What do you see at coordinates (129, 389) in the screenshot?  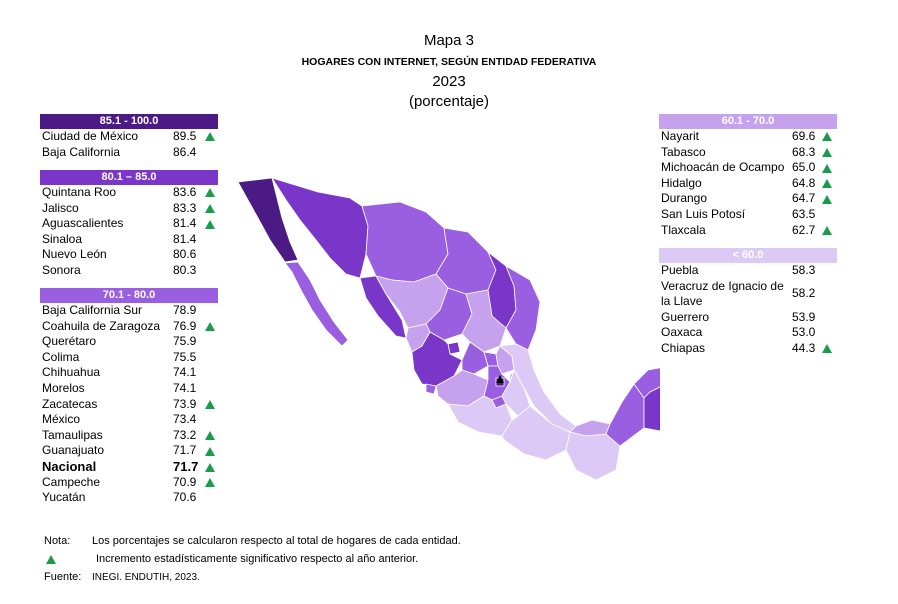 I see `legend-row: Morelos 74.1` at bounding box center [129, 389].